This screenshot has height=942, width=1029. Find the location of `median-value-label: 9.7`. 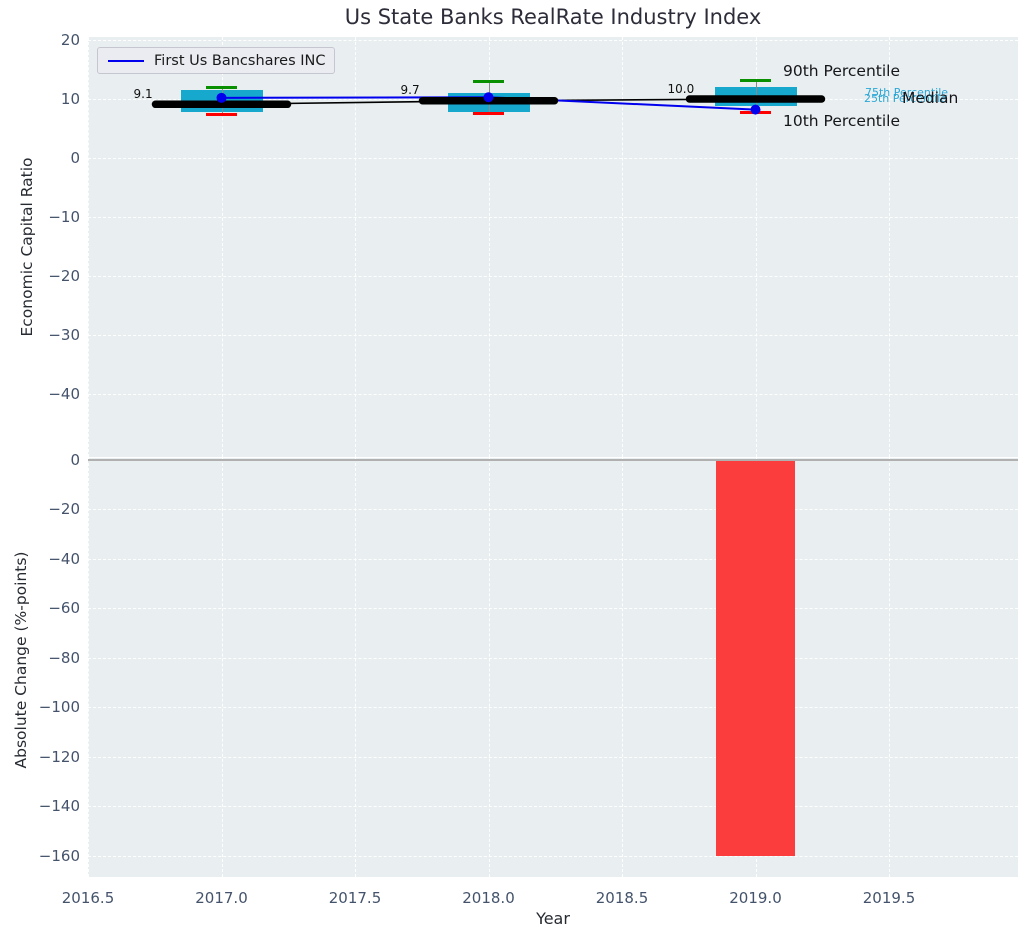

median-value-label: 9.7 is located at coordinates (410, 90).